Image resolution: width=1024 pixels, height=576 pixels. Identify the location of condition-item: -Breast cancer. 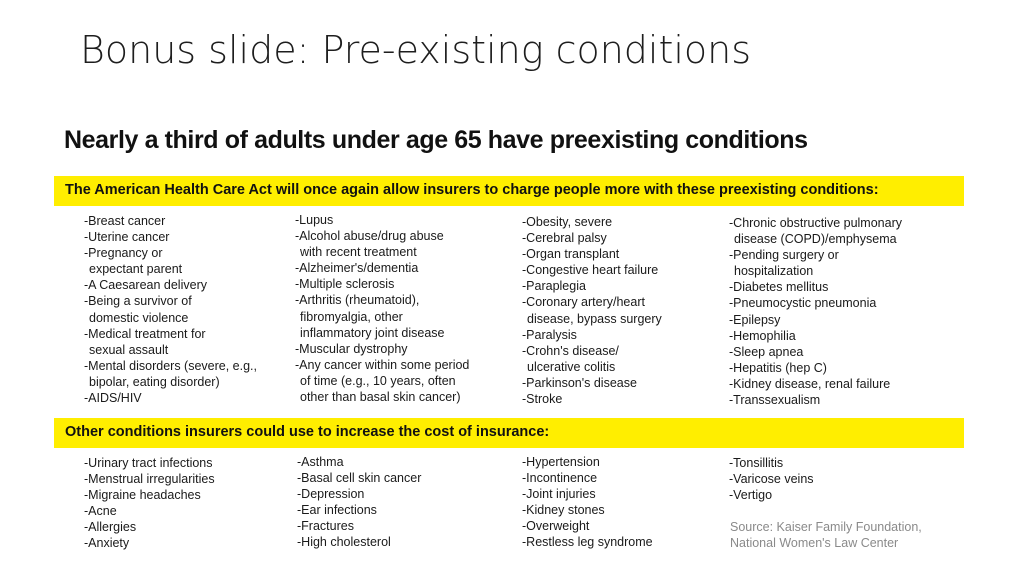
(125, 221).